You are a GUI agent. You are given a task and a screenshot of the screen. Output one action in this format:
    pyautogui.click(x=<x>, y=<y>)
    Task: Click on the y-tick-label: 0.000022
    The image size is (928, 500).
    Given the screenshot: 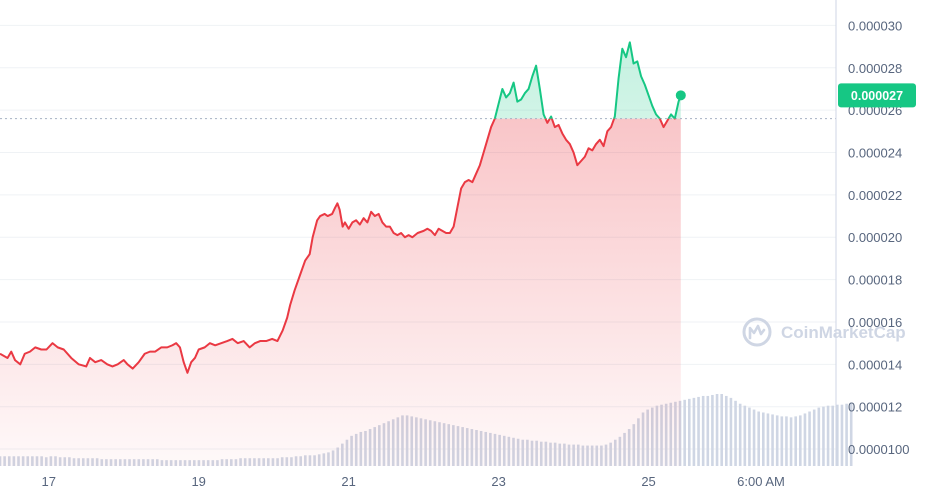 What is the action you would take?
    pyautogui.click(x=875, y=195)
    